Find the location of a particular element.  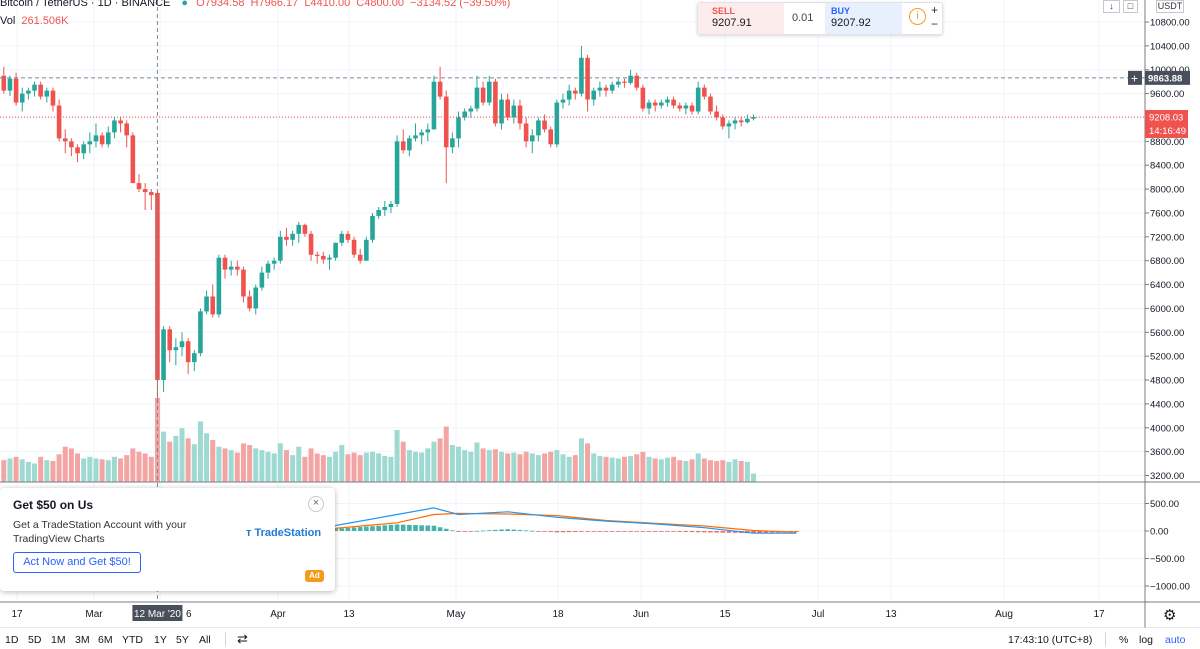

volume-value: 261.506K is located at coordinates (45, 21).